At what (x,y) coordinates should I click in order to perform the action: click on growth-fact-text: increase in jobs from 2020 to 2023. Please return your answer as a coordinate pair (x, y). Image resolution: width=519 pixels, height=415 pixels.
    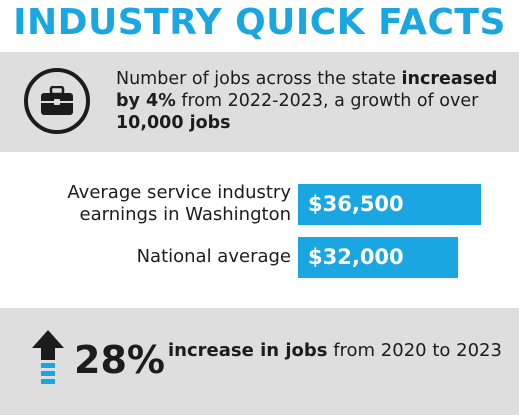
    Looking at the image, I should click on (338, 351).